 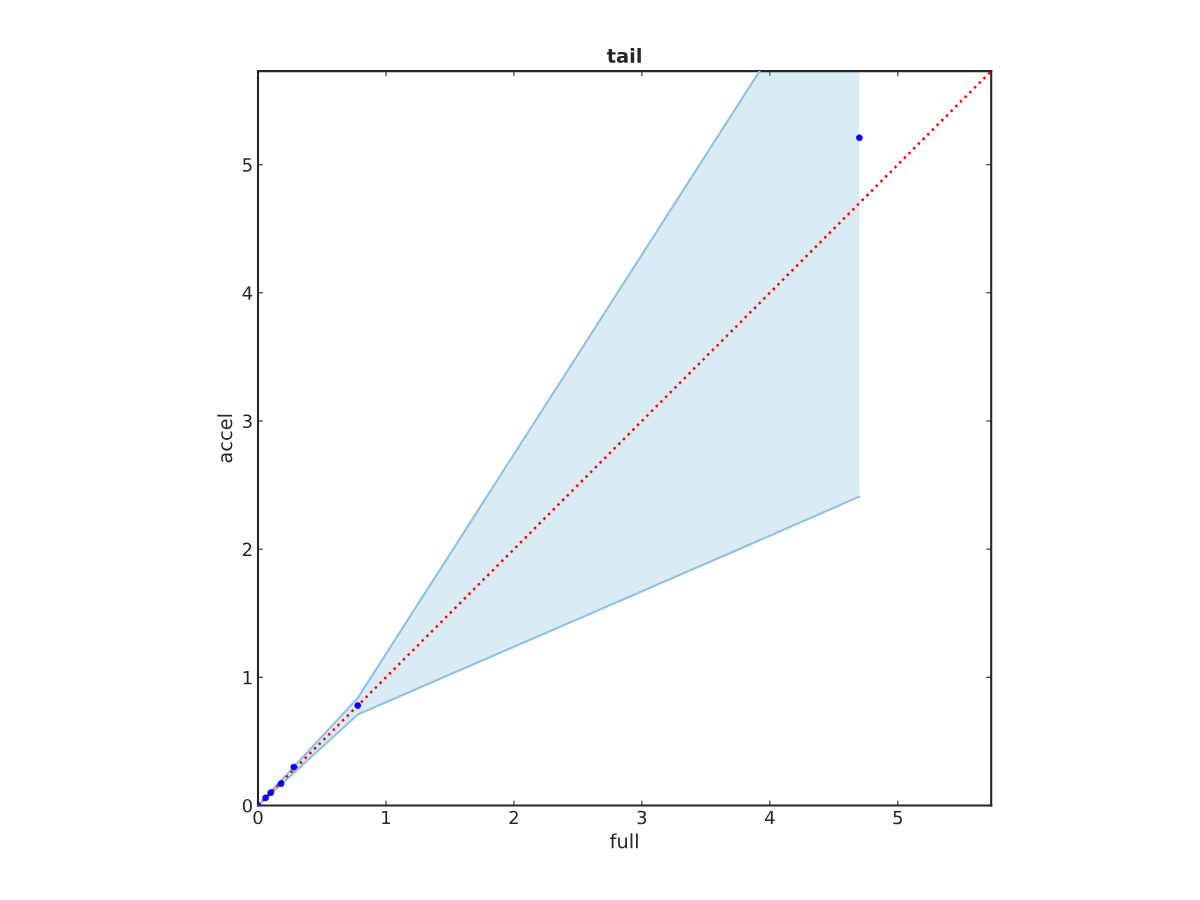 I want to click on x-tick-label: 0, so click(x=258, y=817).